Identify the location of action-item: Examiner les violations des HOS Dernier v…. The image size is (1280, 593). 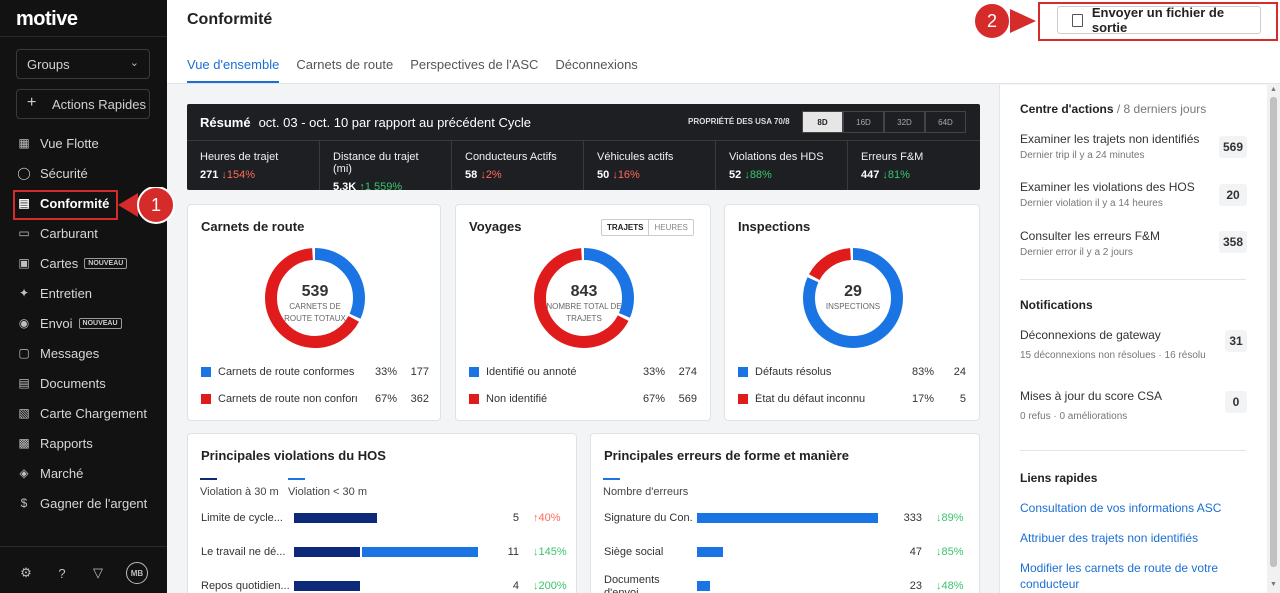
(1133, 194).